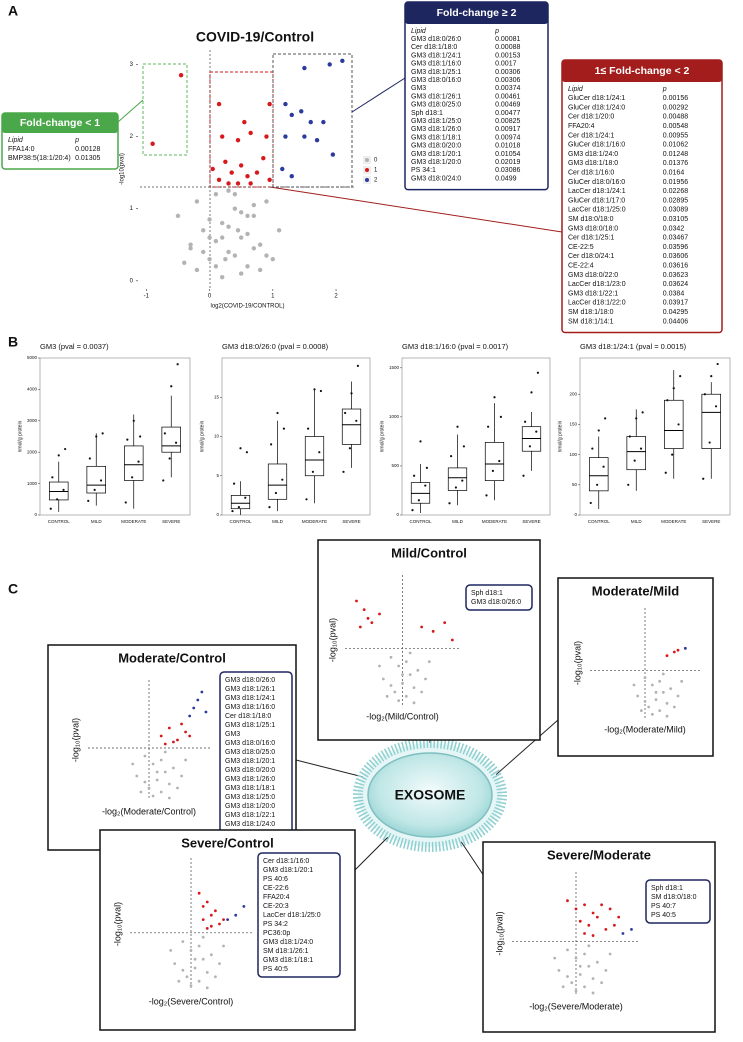 The image size is (743, 1042). What do you see at coordinates (436, 80) in the screenshot?
I see `lipid-name: GM3 d18:0/16:0` at bounding box center [436, 80].